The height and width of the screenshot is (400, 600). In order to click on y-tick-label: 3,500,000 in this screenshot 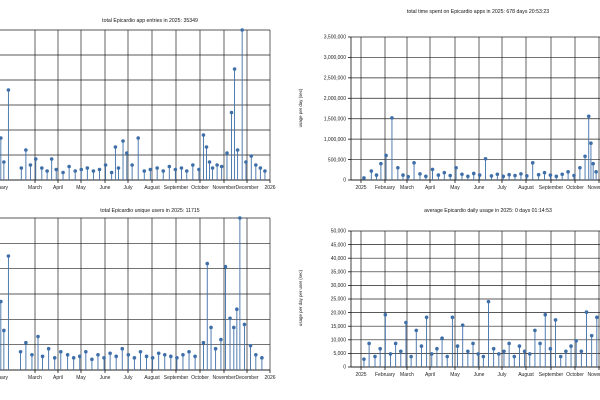, I will do `click(335, 38)`.